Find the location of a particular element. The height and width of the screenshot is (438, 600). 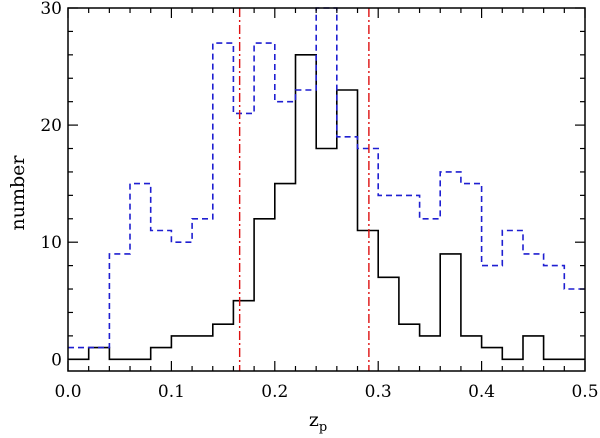

x-axis-label-subscript: p is located at coordinates (323, 427).